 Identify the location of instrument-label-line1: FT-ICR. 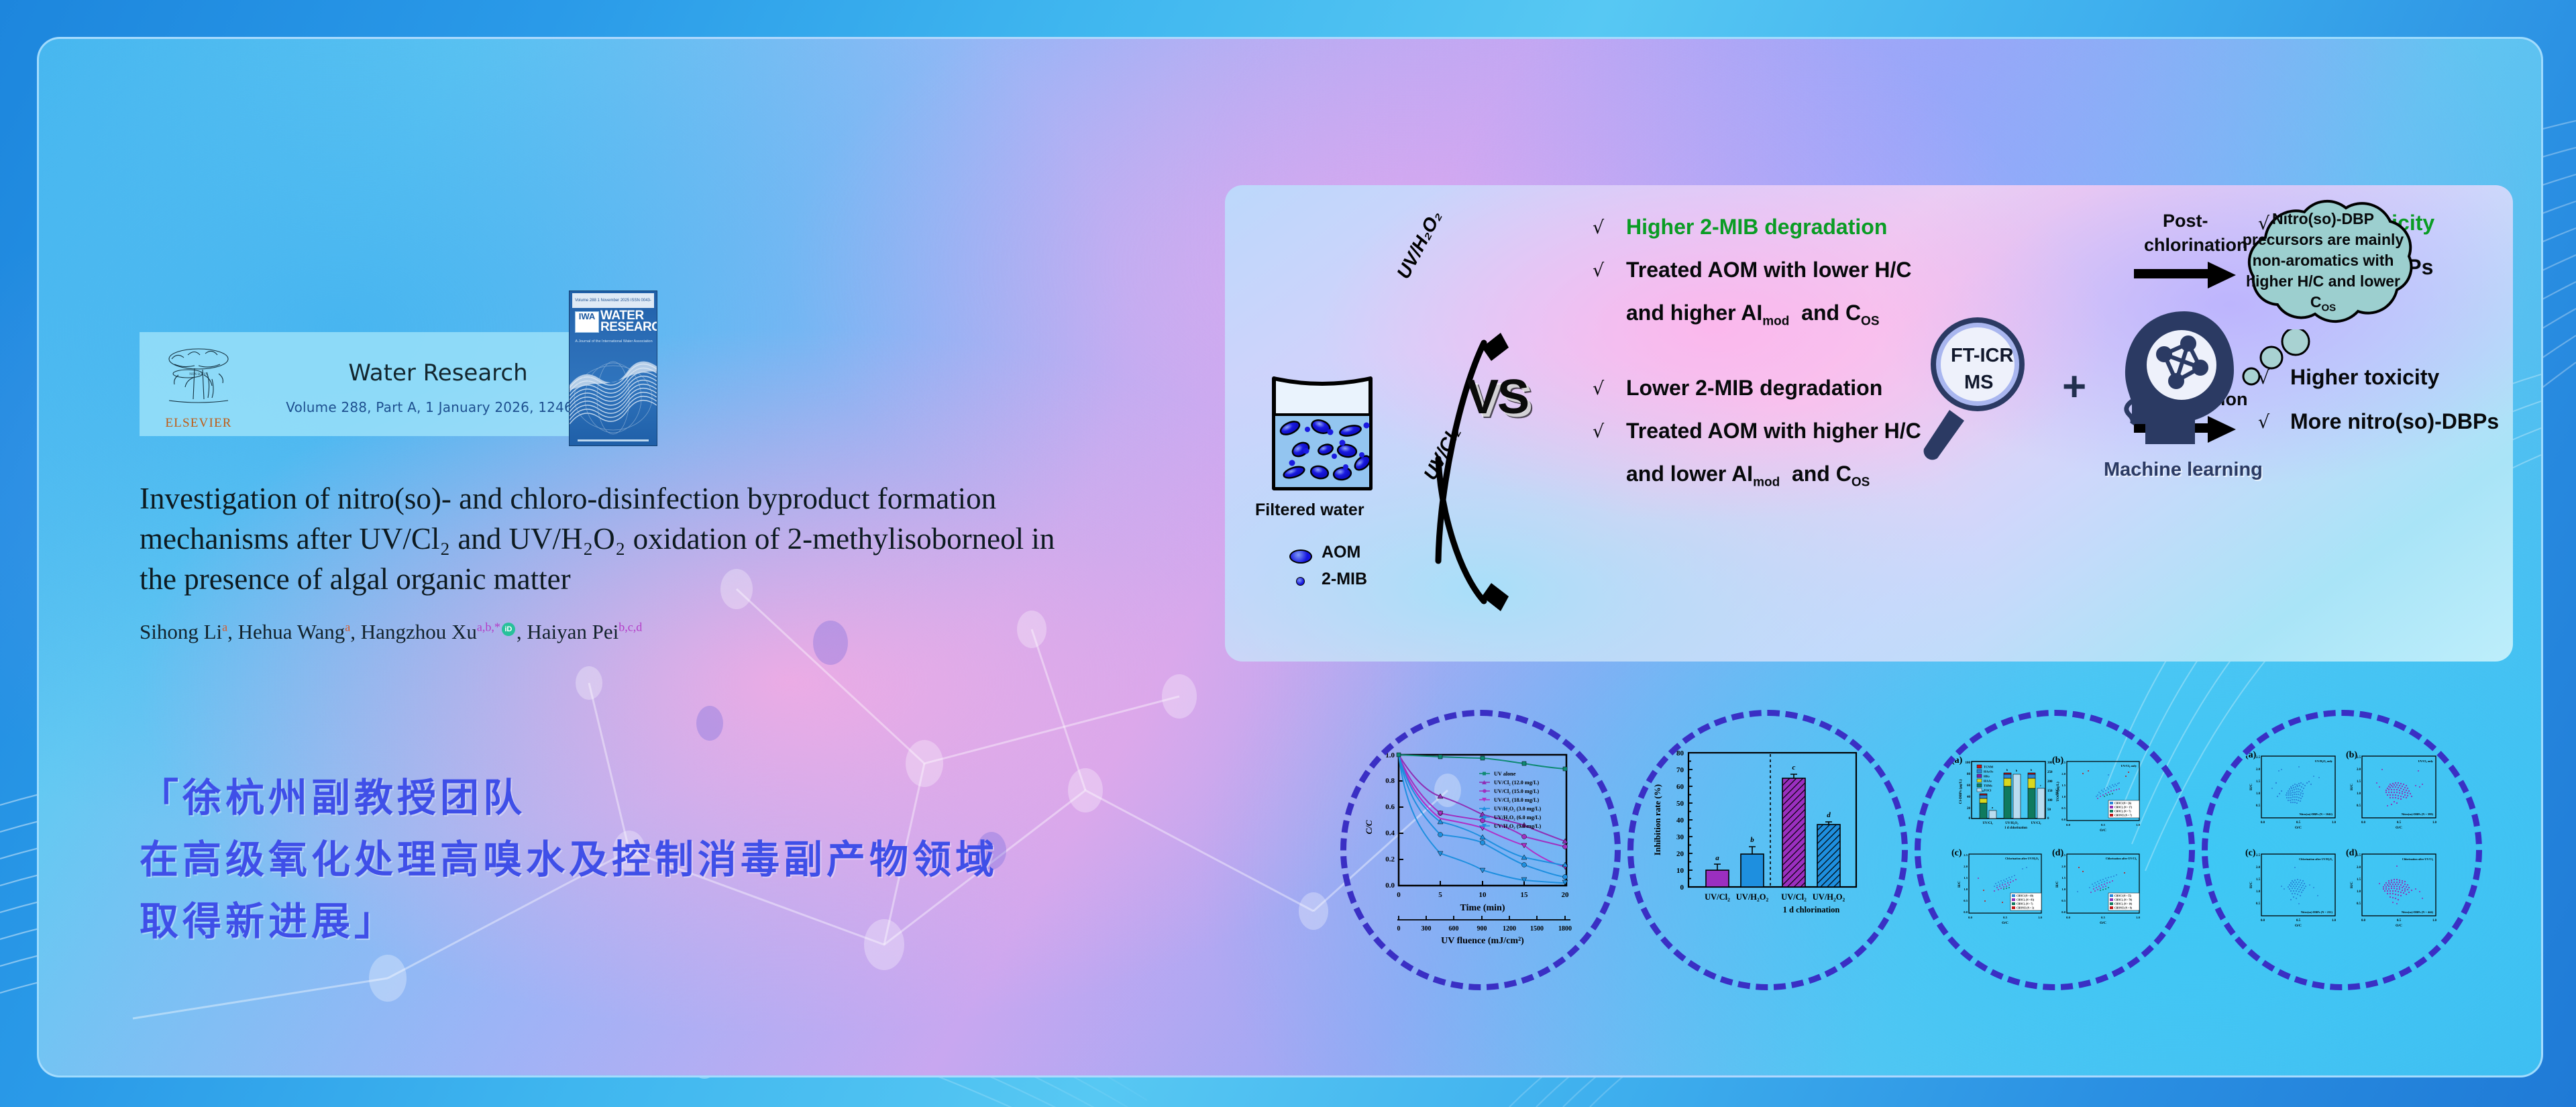
(1982, 355).